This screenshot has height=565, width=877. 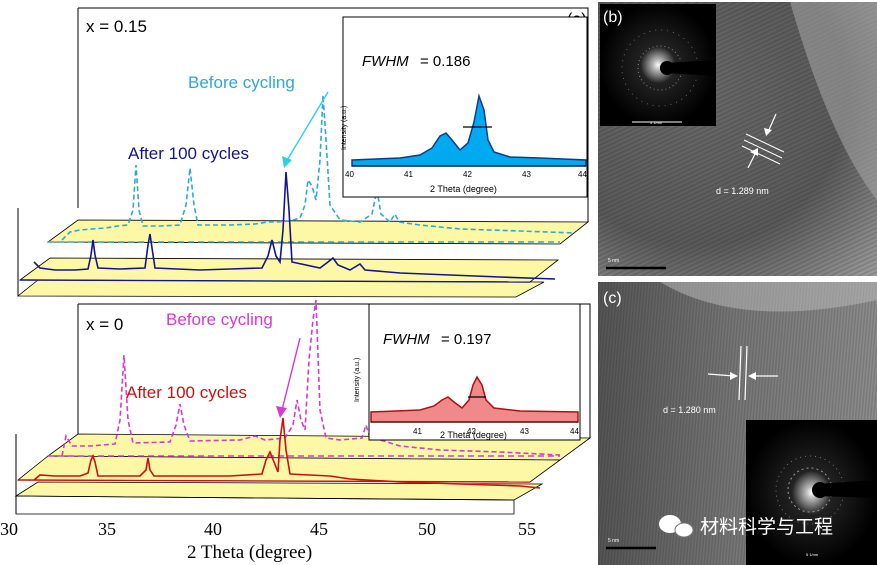 I want to click on panel-b-bright-region, so click(x=833, y=101).